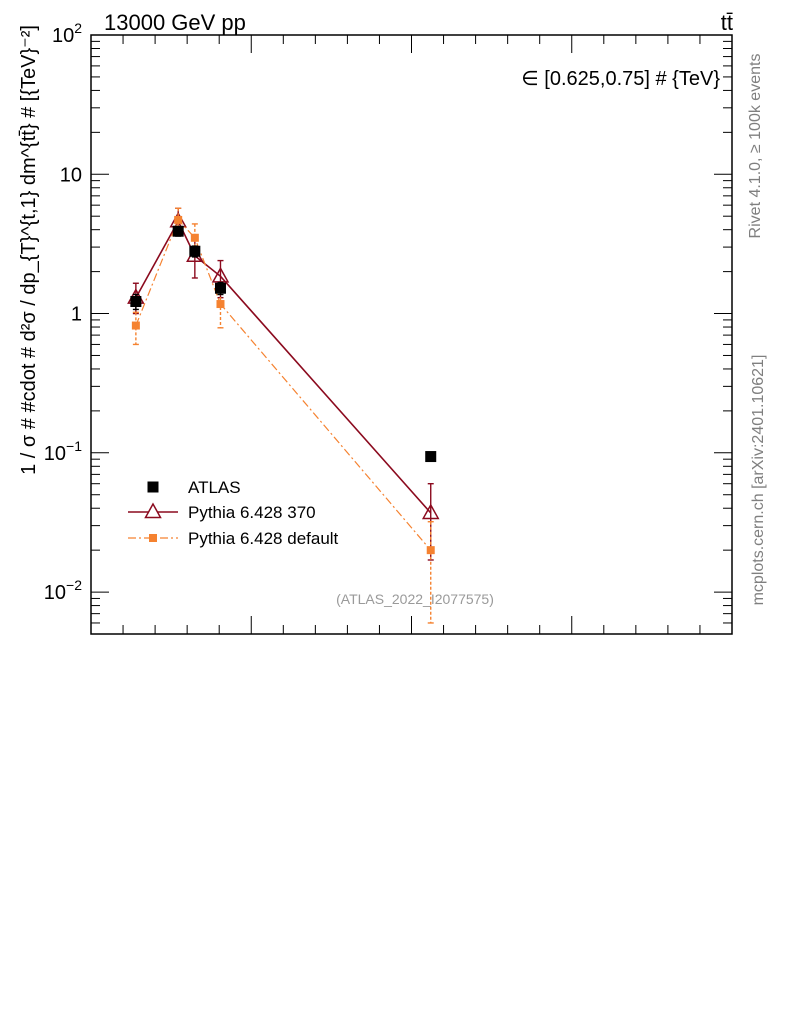 Image resolution: width=786 pixels, height=1024 pixels. What do you see at coordinates (67, 33) in the screenshot?
I see `y-tick-label: 10²` at bounding box center [67, 33].